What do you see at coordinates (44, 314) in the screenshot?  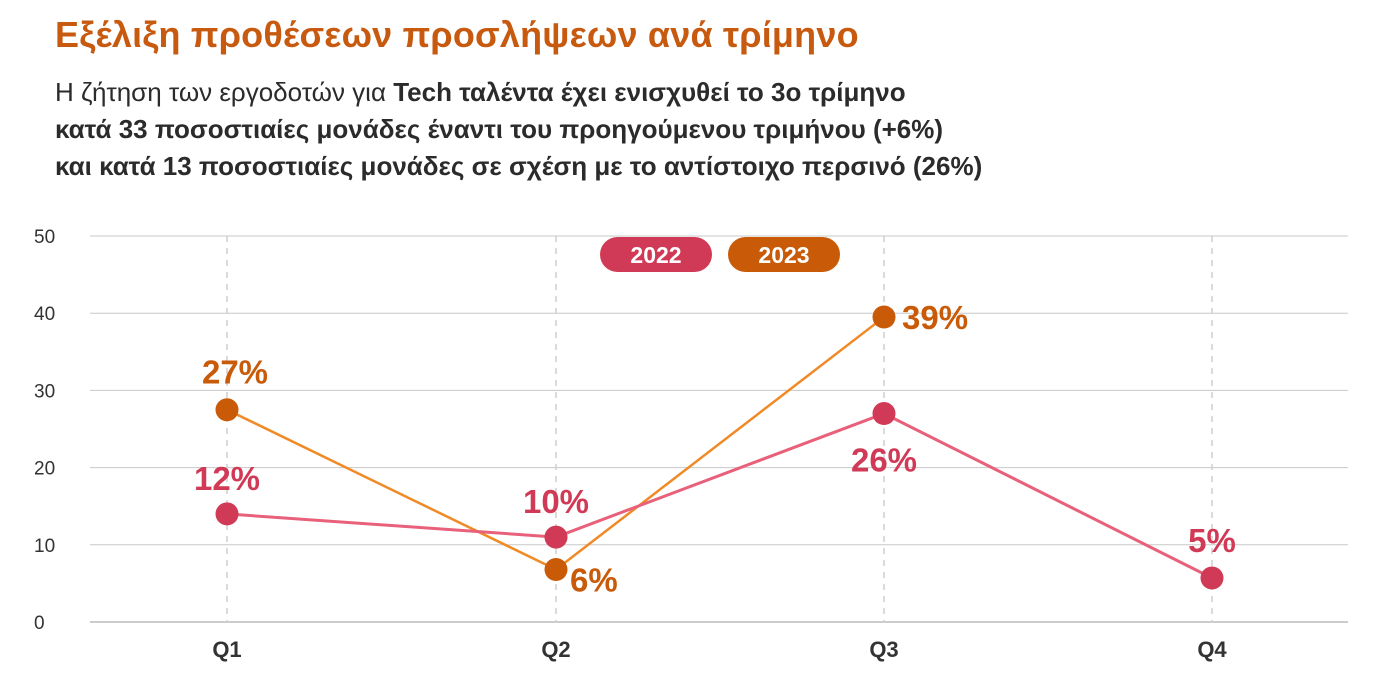 I see `y-tick-label: 40` at bounding box center [44, 314].